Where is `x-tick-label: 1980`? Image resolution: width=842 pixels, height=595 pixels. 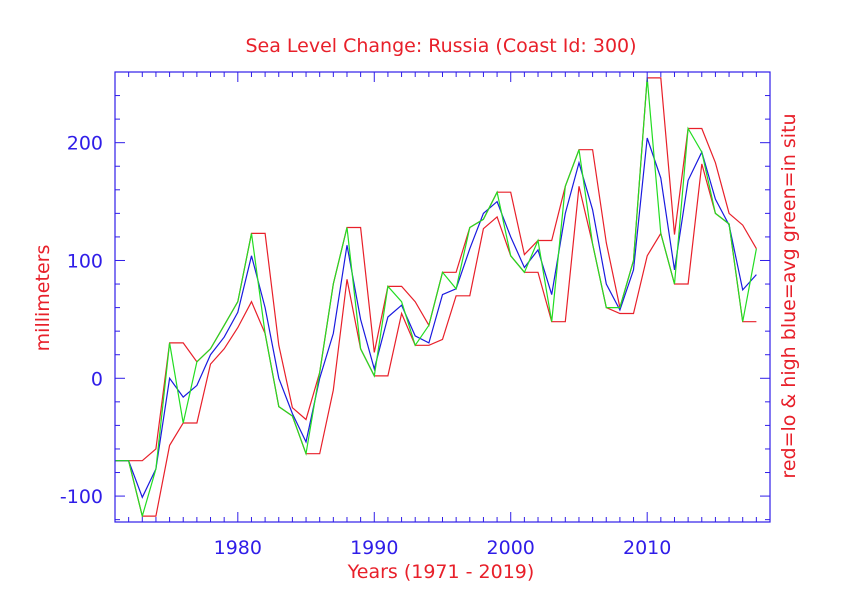
x-tick-label: 1980 is located at coordinates (238, 548).